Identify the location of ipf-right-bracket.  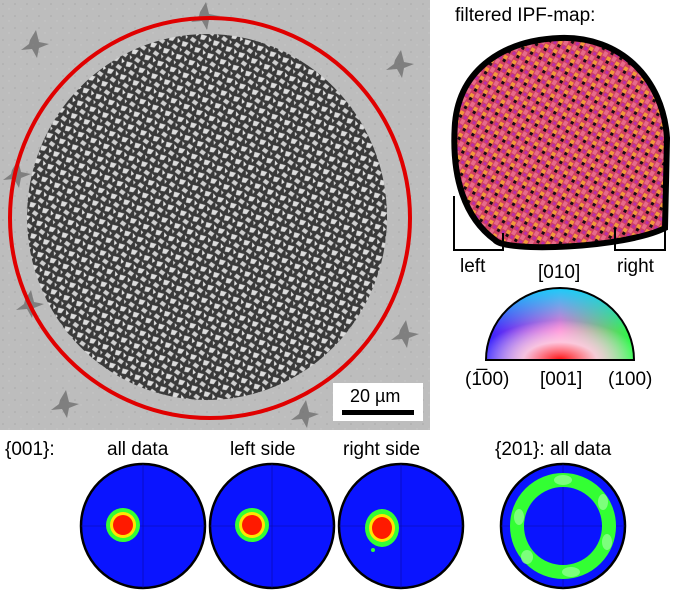
(640, 223).